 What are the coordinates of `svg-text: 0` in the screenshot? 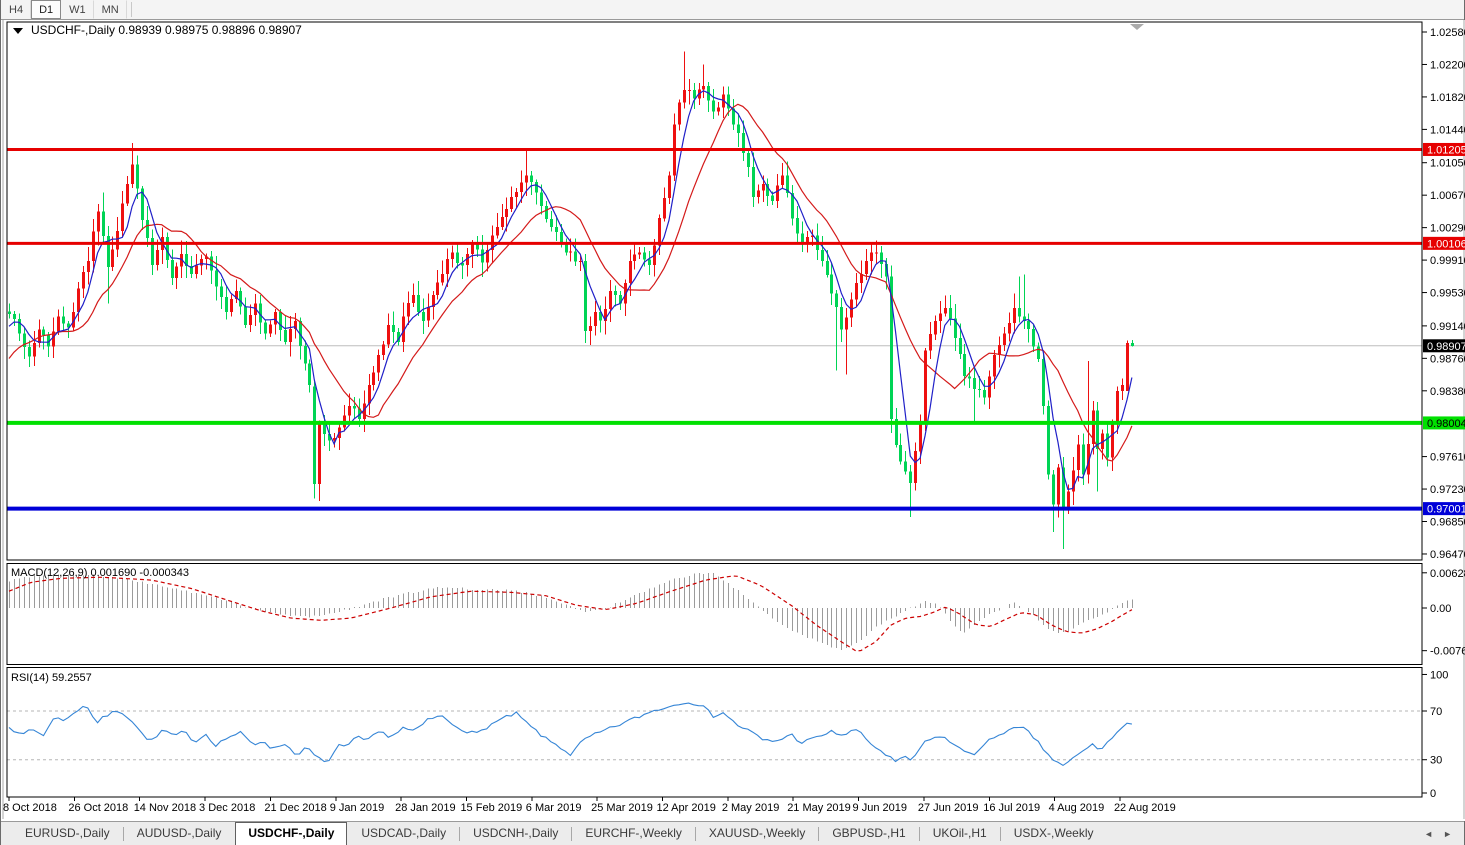 It's located at (1433, 794).